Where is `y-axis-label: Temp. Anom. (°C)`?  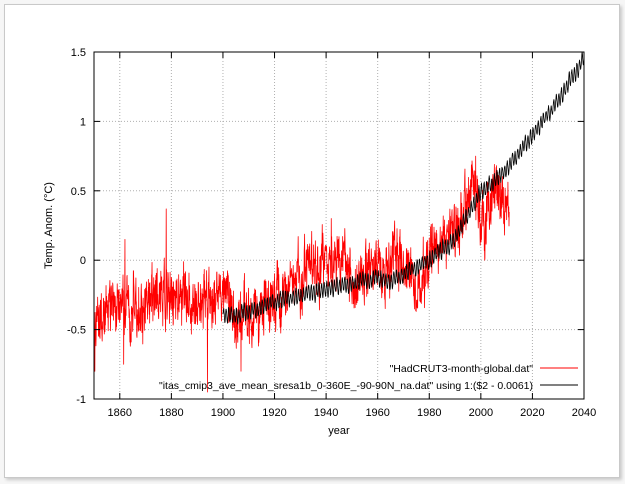
y-axis-label: Temp. Anom. (°C) is located at coordinates (49, 225).